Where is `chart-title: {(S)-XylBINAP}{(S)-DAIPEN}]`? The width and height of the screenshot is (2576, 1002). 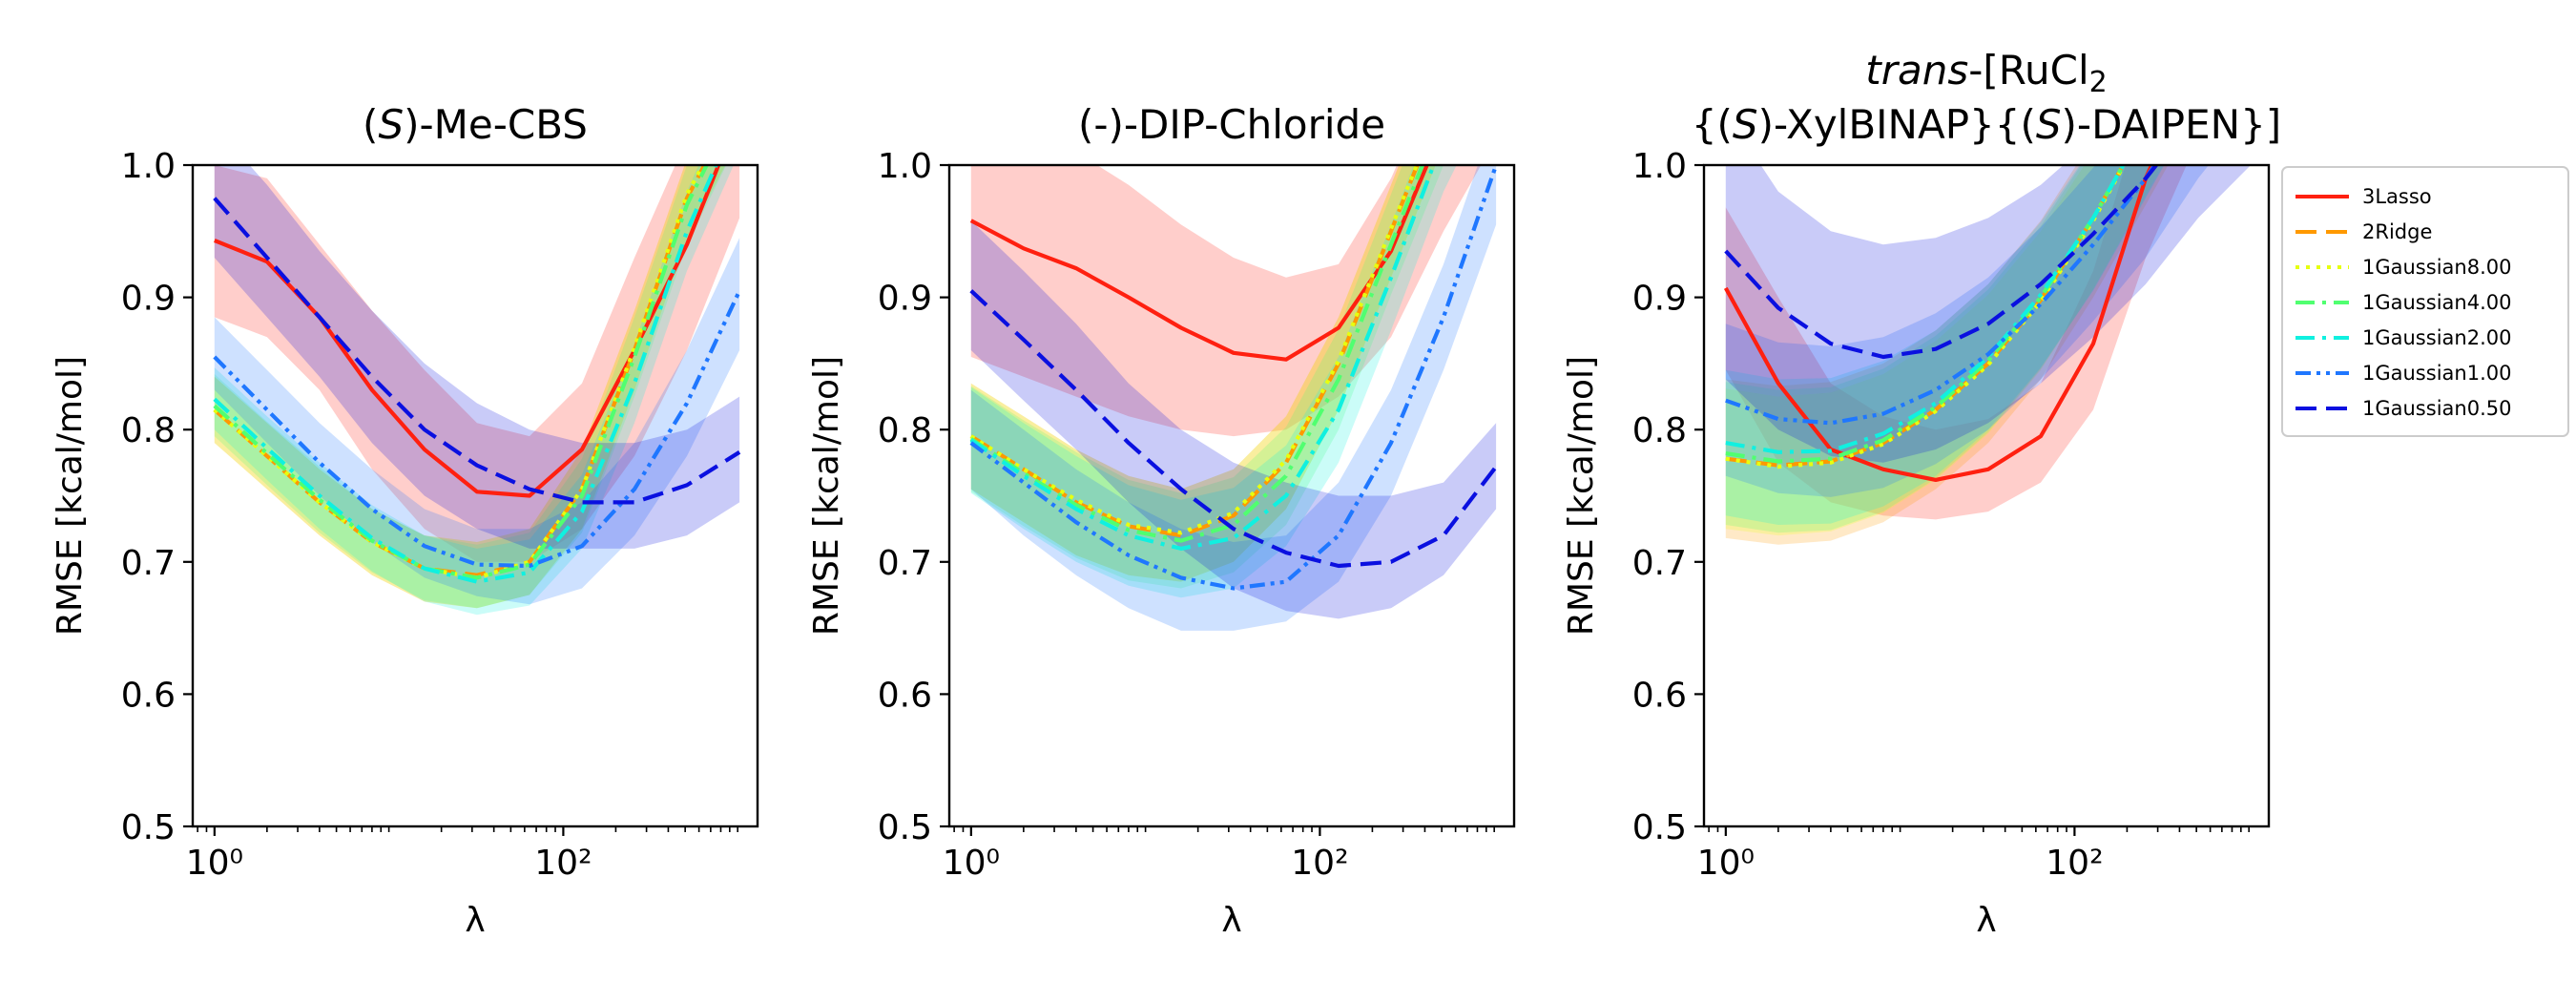 chart-title: {(S)-XylBINAP}{(S)-DAIPEN}] is located at coordinates (1986, 124).